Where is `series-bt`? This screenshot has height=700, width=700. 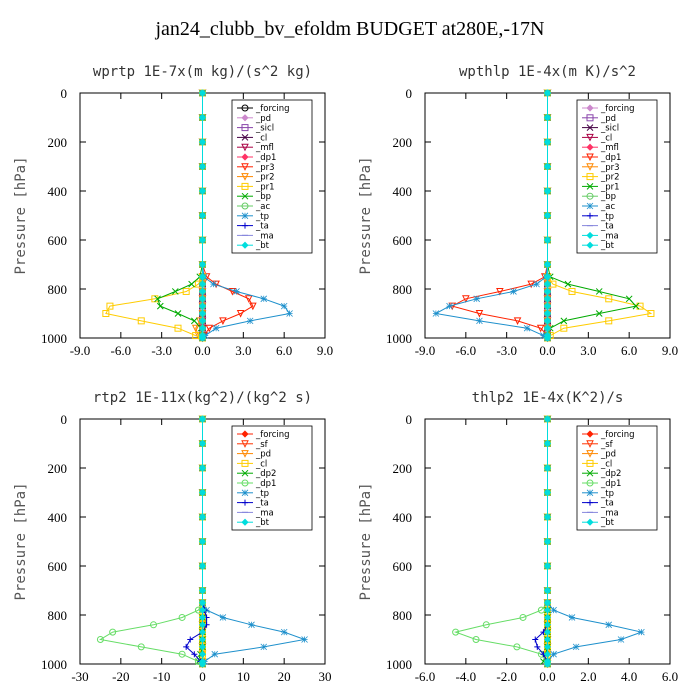 series-bt is located at coordinates (547, 541).